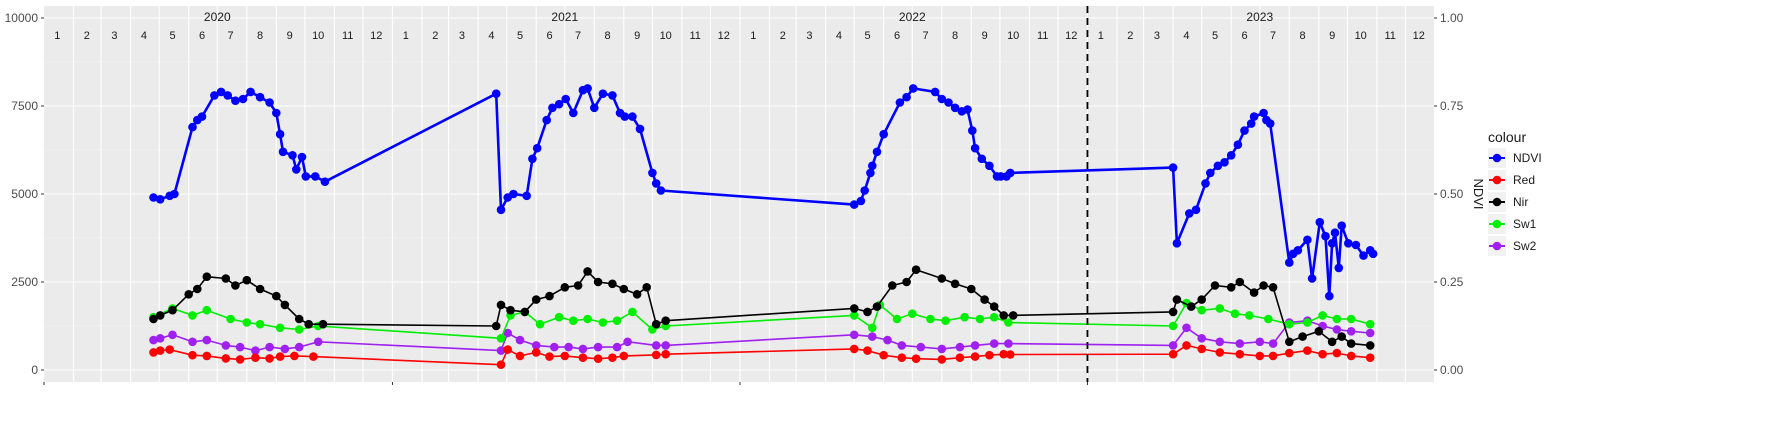 This screenshot has height=442, width=1773. Describe the element at coordinates (1524, 180) in the screenshot. I see `legend-label: Red` at that location.